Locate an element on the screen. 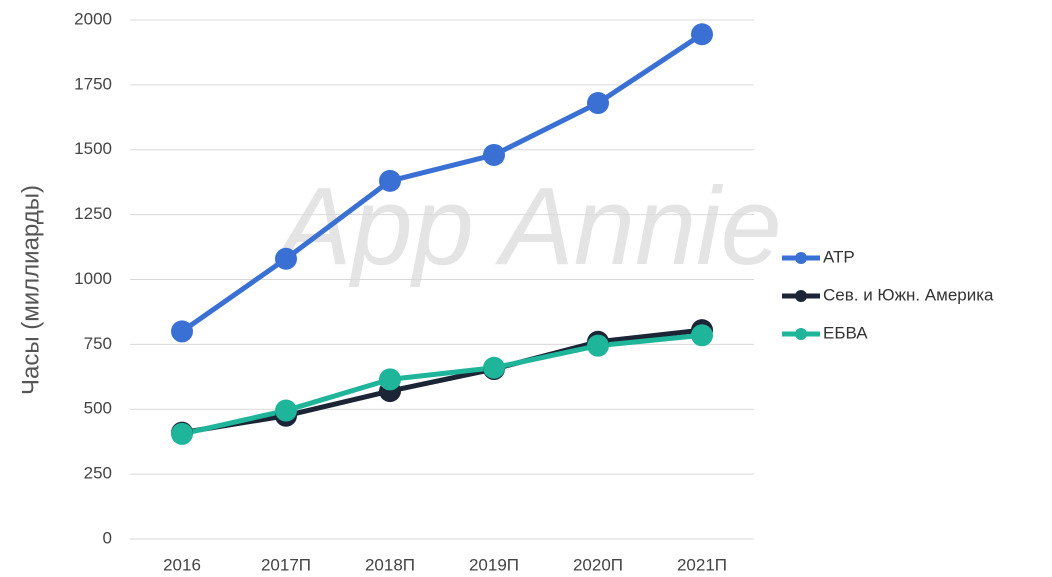  y-axis-label: Часы (миллиарды) is located at coordinates (30, 290).